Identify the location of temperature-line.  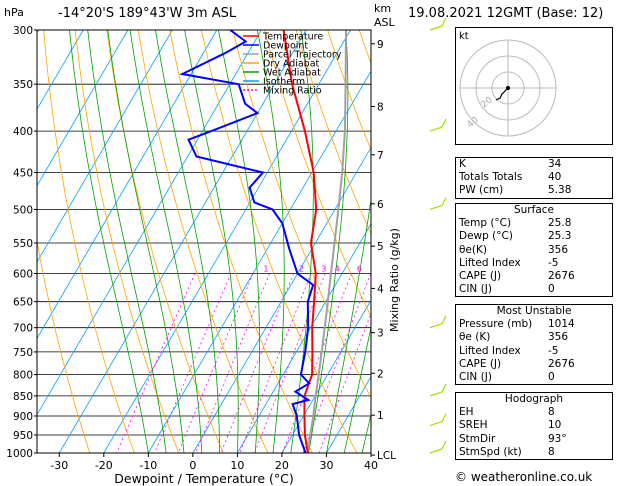
(300, 241).